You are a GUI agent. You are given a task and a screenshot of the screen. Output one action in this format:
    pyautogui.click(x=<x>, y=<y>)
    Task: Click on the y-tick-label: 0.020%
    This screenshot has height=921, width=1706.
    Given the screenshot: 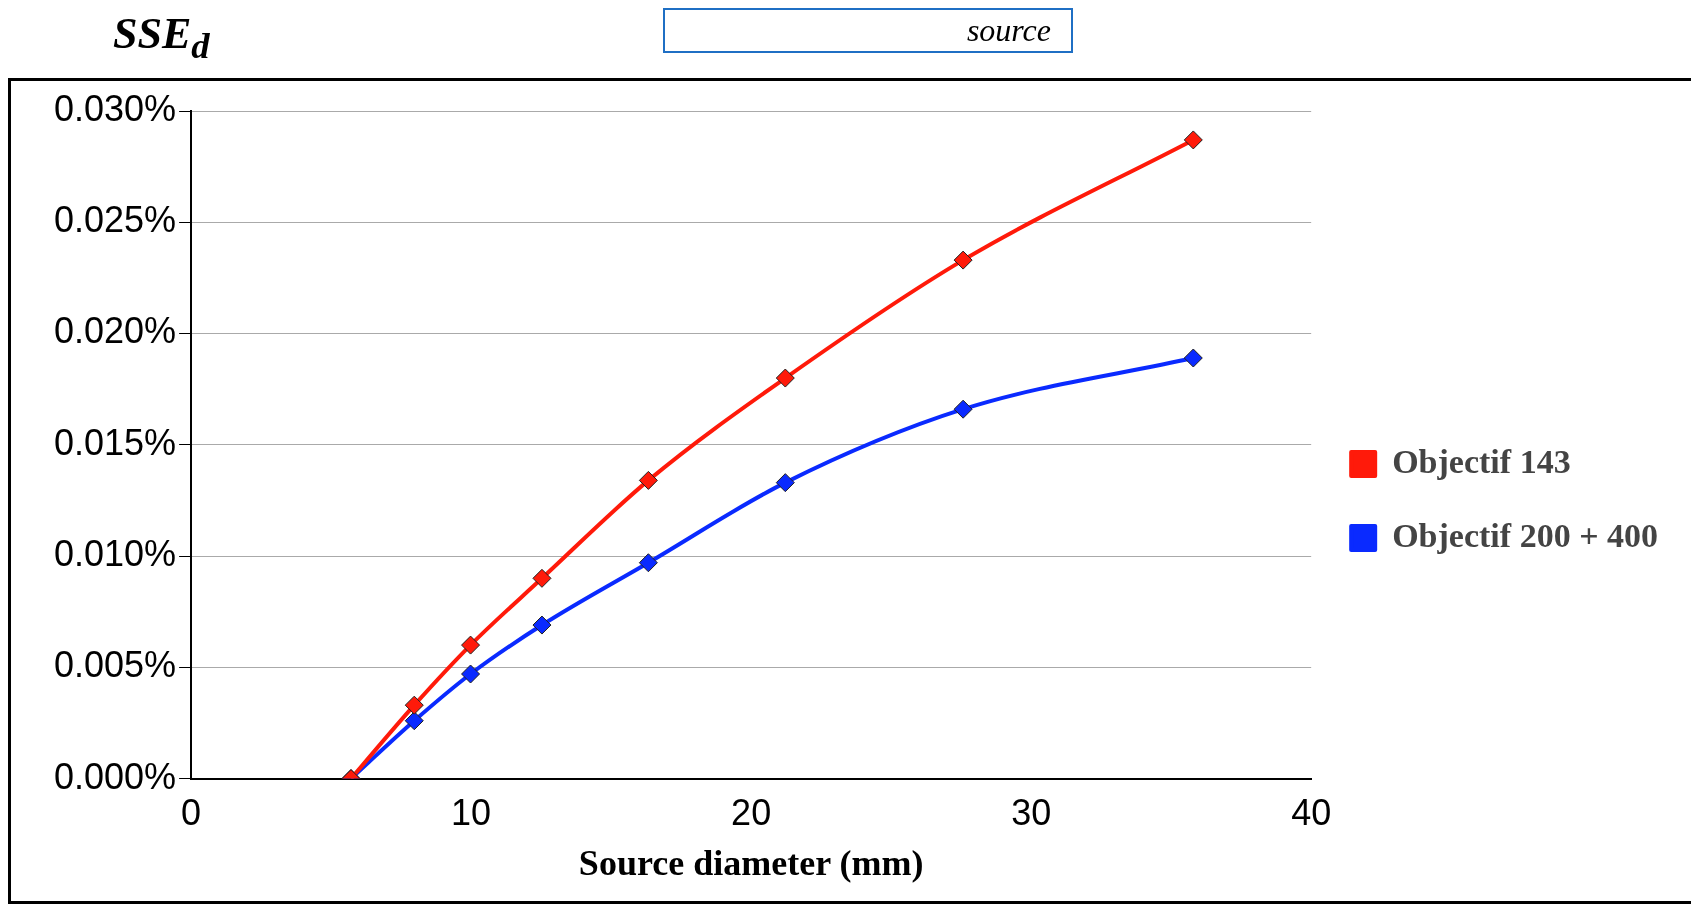 What is the action you would take?
    pyautogui.click(x=115, y=331)
    